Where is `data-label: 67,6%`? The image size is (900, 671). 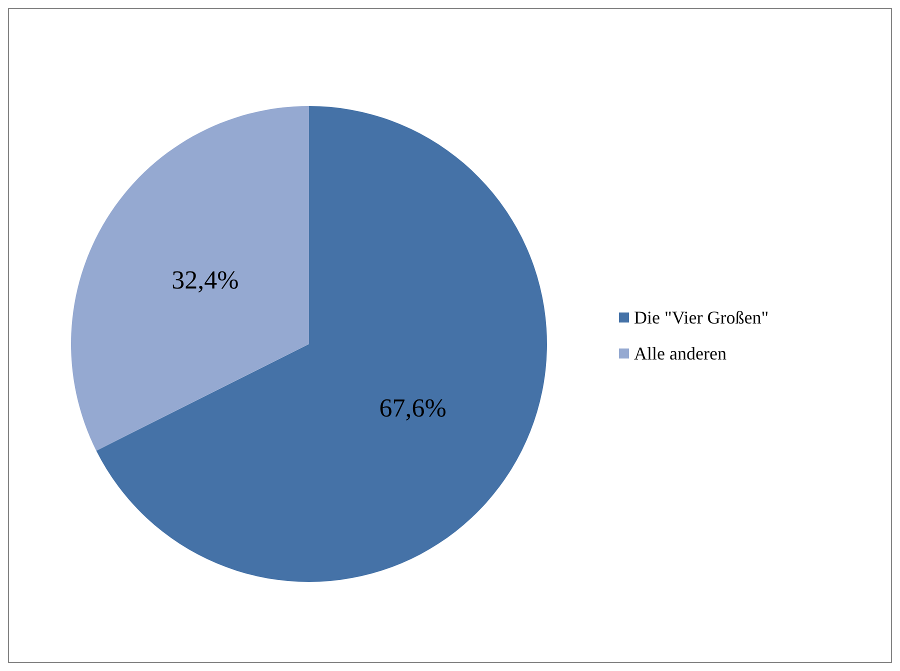 data-label: 67,6% is located at coordinates (412, 408).